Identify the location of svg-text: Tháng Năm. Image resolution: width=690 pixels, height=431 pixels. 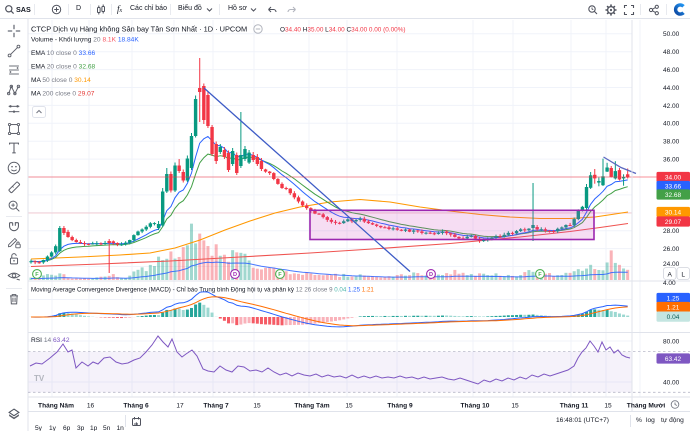
(56, 406).